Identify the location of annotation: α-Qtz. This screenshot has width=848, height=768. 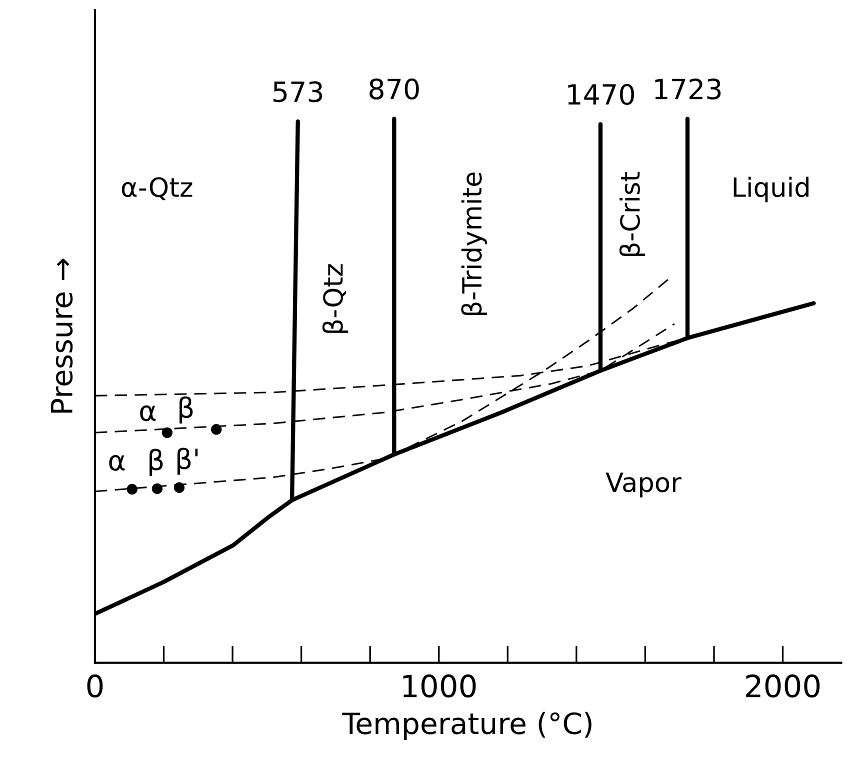
(157, 188).